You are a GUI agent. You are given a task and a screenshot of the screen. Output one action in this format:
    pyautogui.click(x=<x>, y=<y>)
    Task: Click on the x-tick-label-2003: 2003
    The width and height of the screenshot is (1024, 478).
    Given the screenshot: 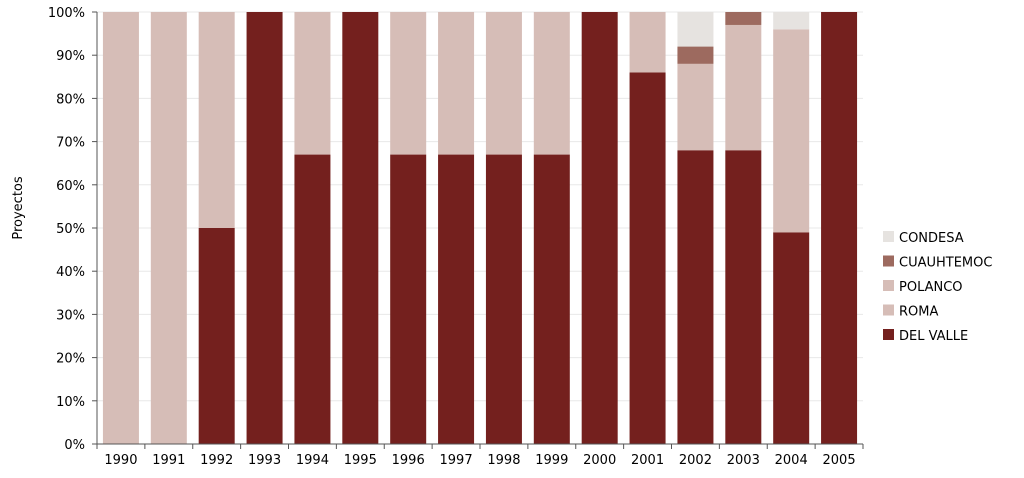 What is the action you would take?
    pyautogui.click(x=743, y=460)
    